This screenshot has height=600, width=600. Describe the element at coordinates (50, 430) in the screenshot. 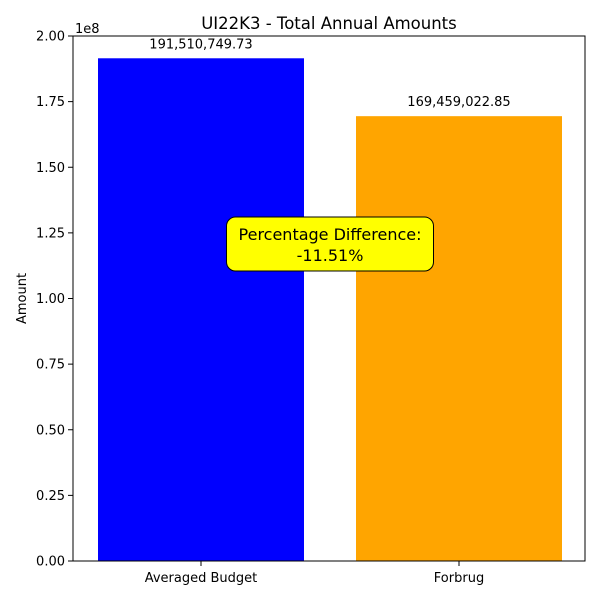

I see `y-tick-label-2: 0.50` at that location.